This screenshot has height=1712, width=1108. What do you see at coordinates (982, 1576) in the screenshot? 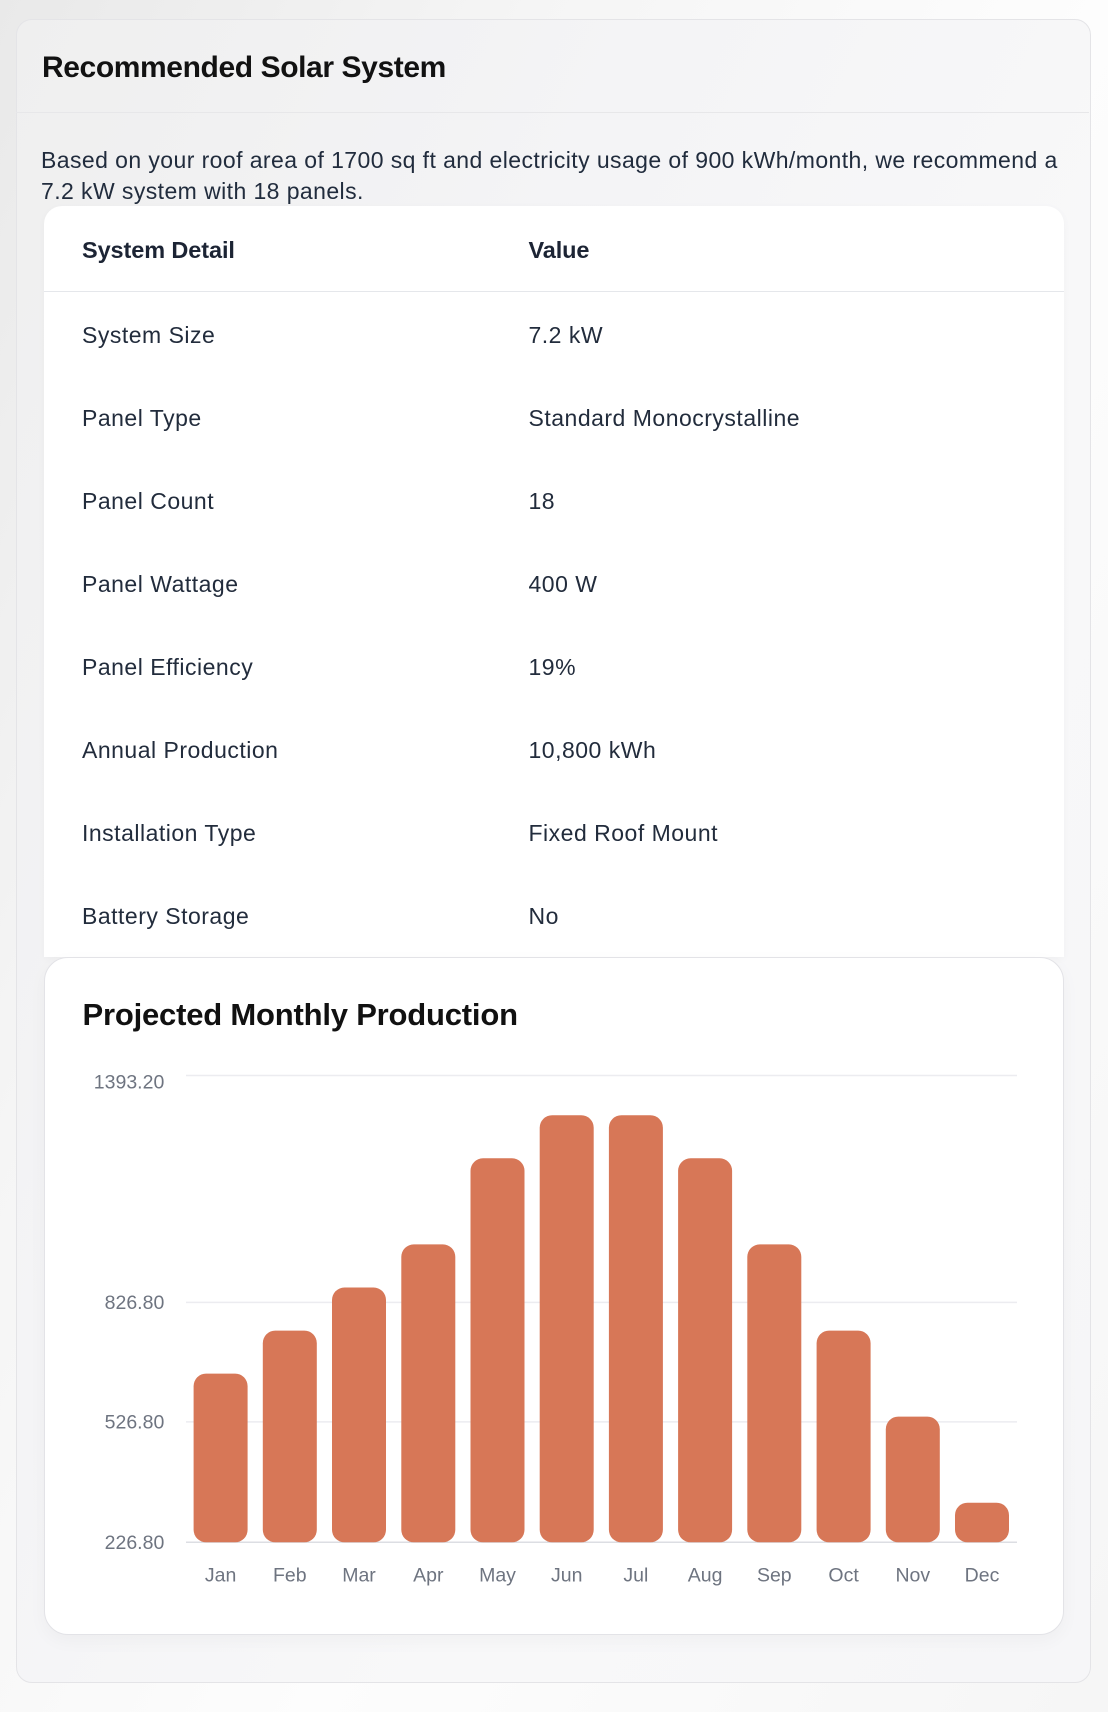
I see `svg-text: Dec` at bounding box center [982, 1576].